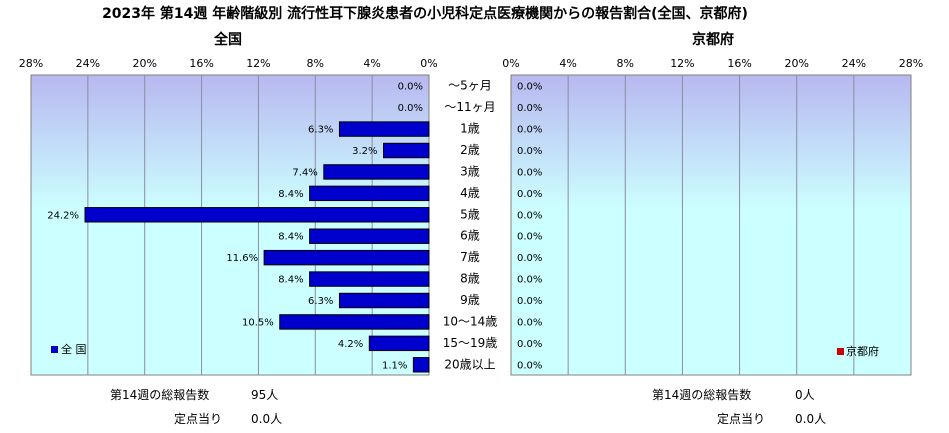 This screenshot has width=949, height=433. I want to click on right-legend: 京都府, so click(858, 351).